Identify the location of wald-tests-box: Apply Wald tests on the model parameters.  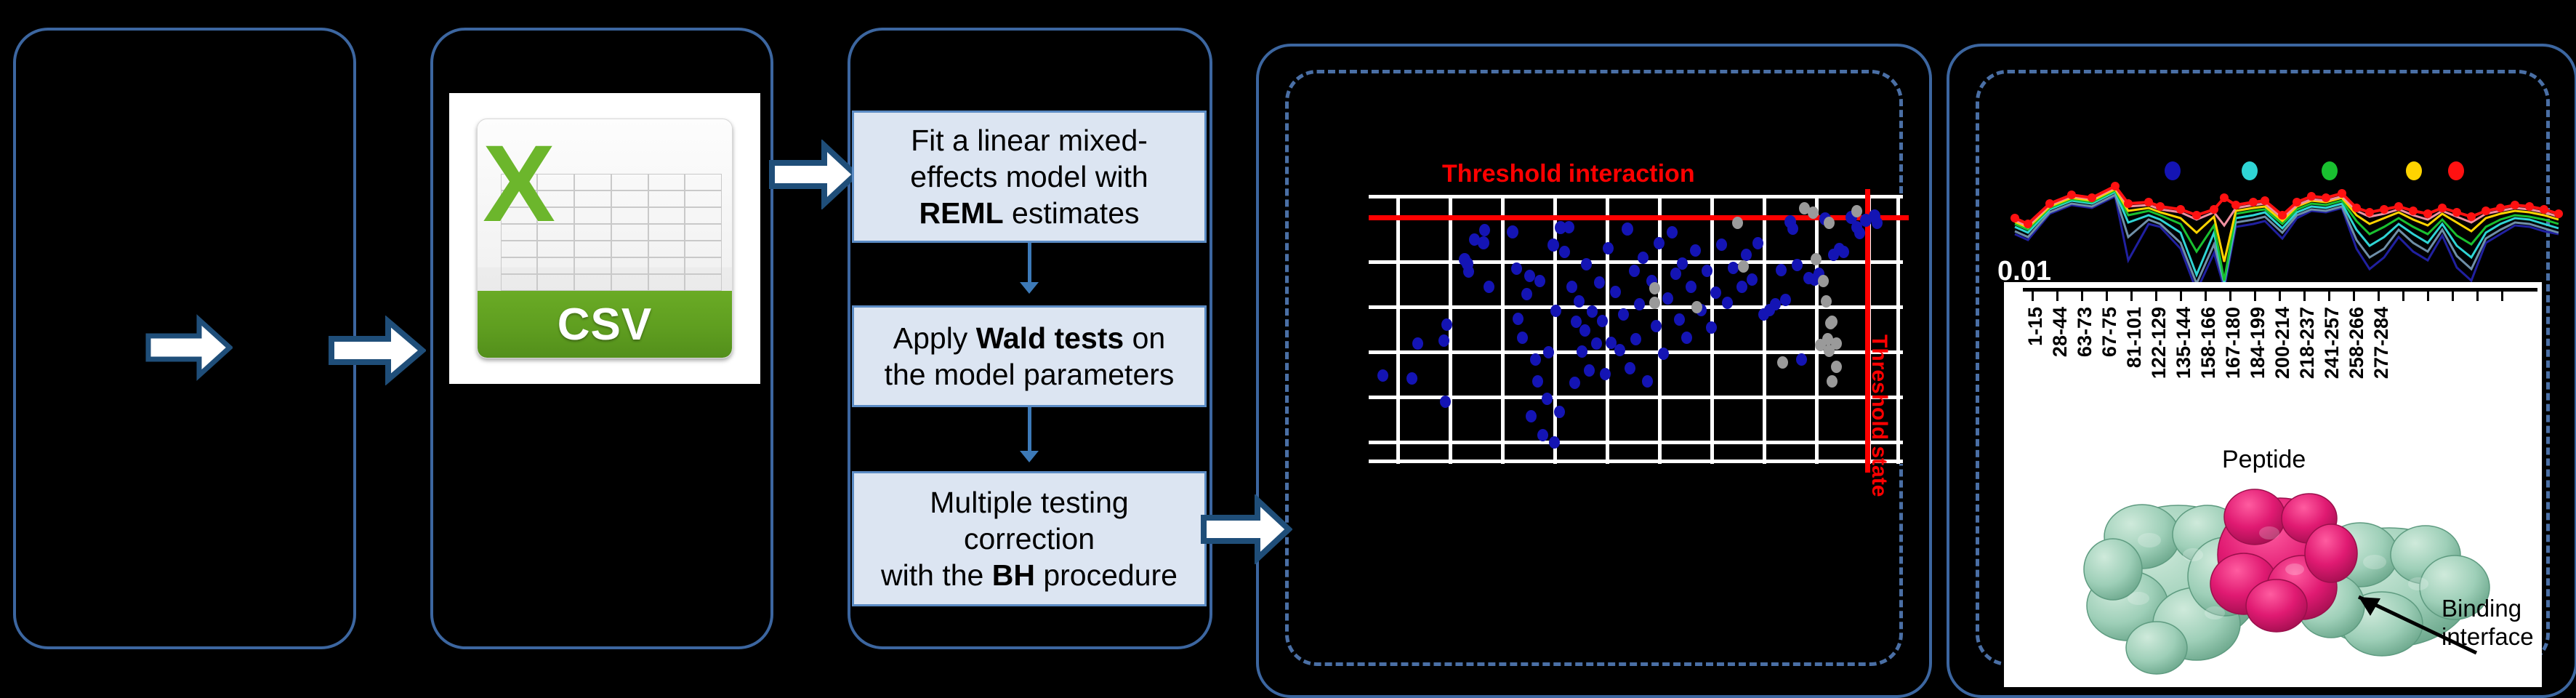
(1029, 356).